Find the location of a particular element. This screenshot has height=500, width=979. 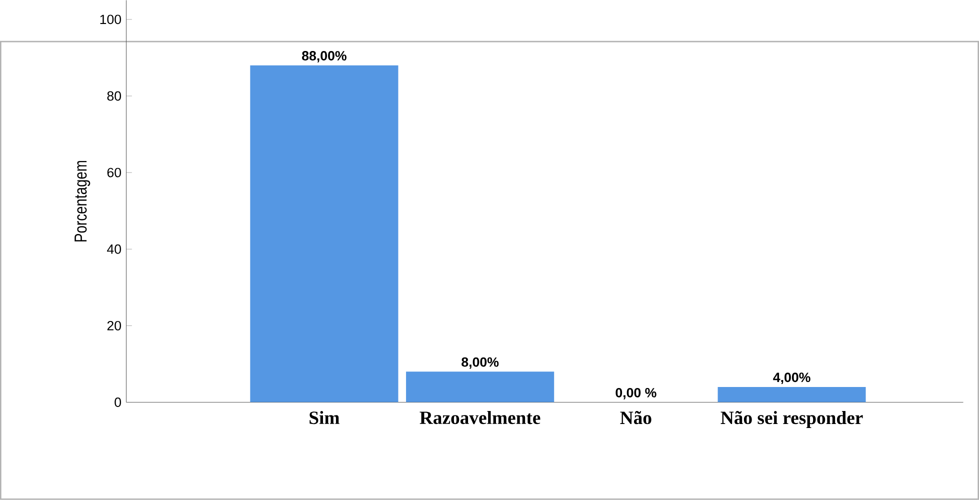

x-tick-label: Não sei responder is located at coordinates (791, 419).